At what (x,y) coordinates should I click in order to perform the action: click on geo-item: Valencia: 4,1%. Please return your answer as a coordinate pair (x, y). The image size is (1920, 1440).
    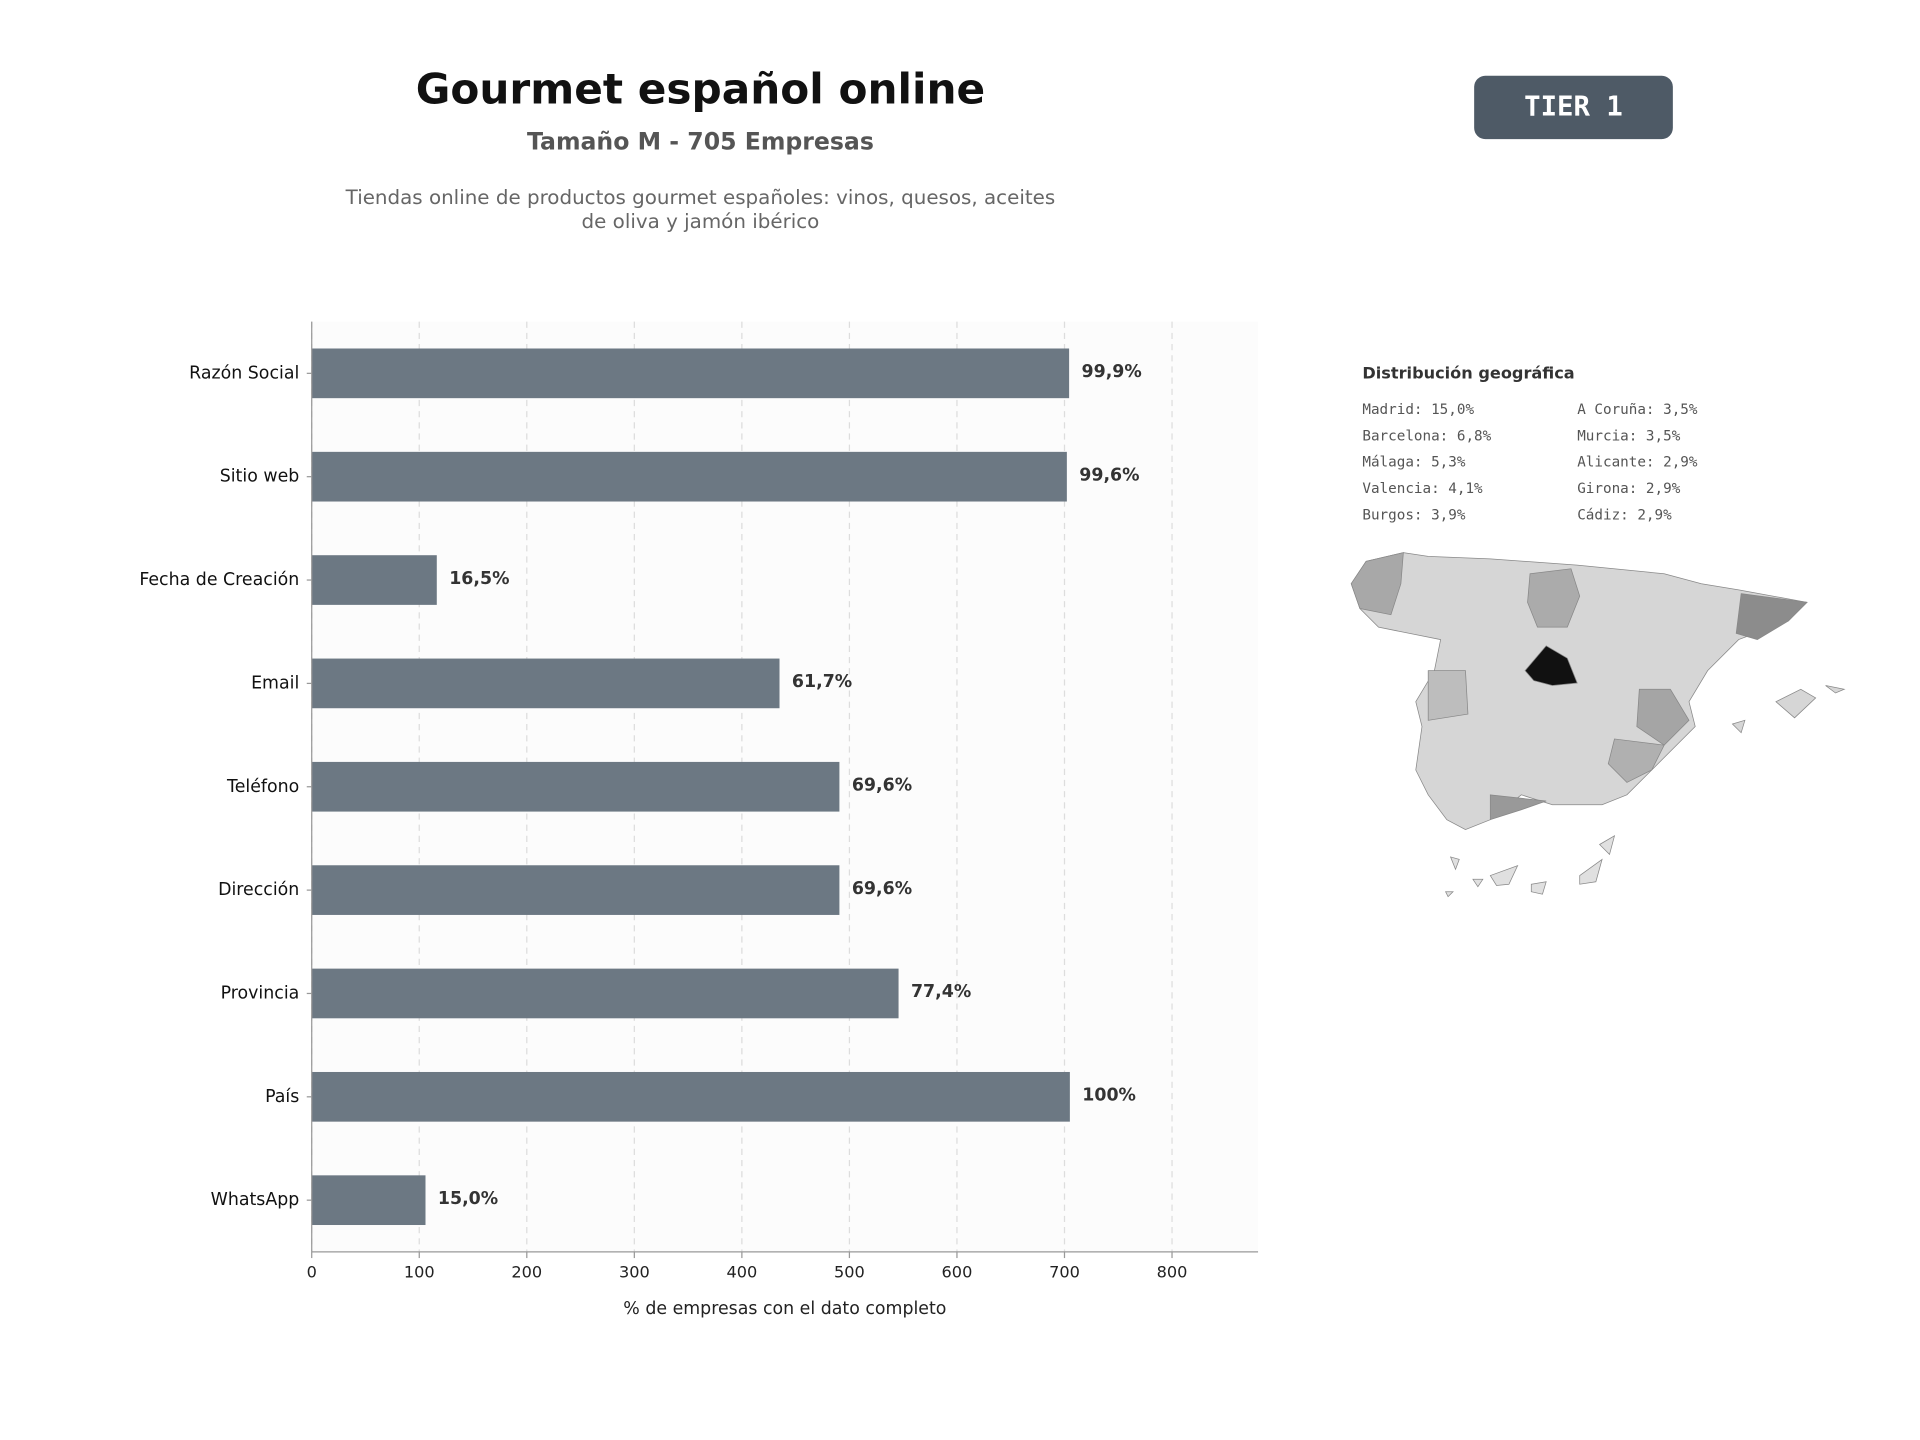
    Looking at the image, I should click on (1422, 489).